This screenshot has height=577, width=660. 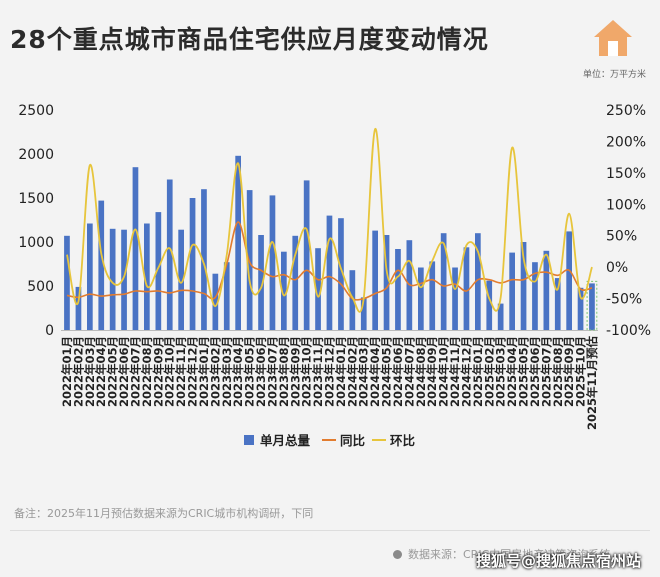 What do you see at coordinates (318, 371) in the screenshot?
I see `x-tick-label: 2023年11月` at bounding box center [318, 371].